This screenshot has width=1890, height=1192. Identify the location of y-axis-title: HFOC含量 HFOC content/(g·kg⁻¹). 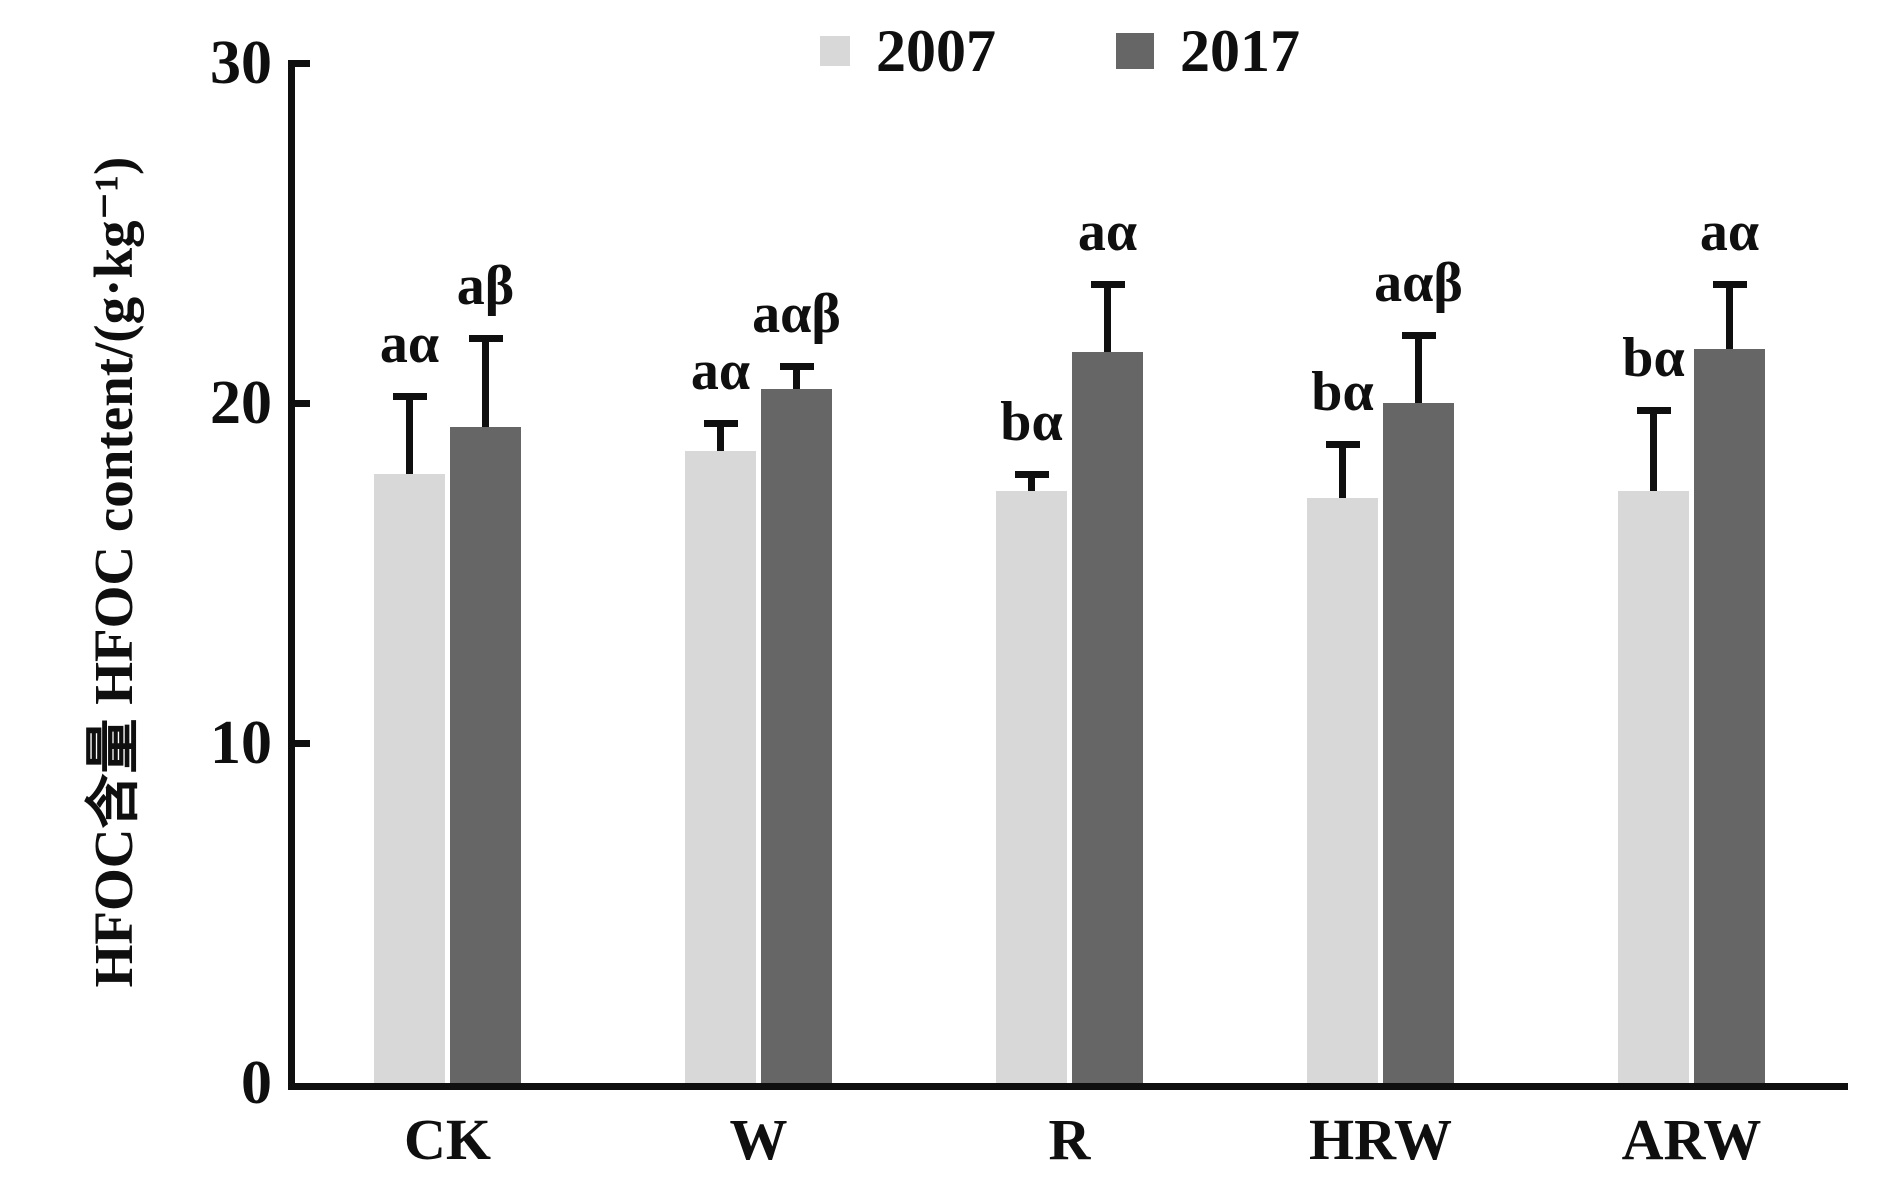
(113, 572).